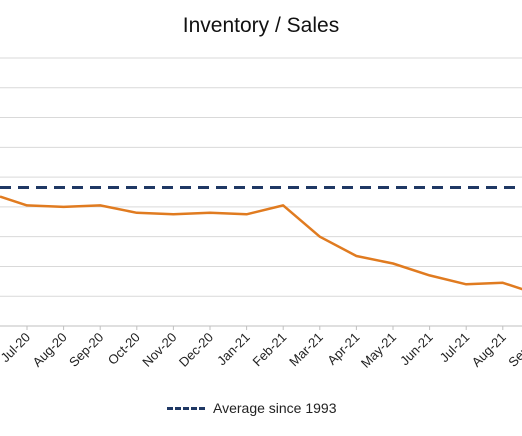  What do you see at coordinates (86, 350) in the screenshot?
I see `x-tick-label: Sep-20` at bounding box center [86, 350].